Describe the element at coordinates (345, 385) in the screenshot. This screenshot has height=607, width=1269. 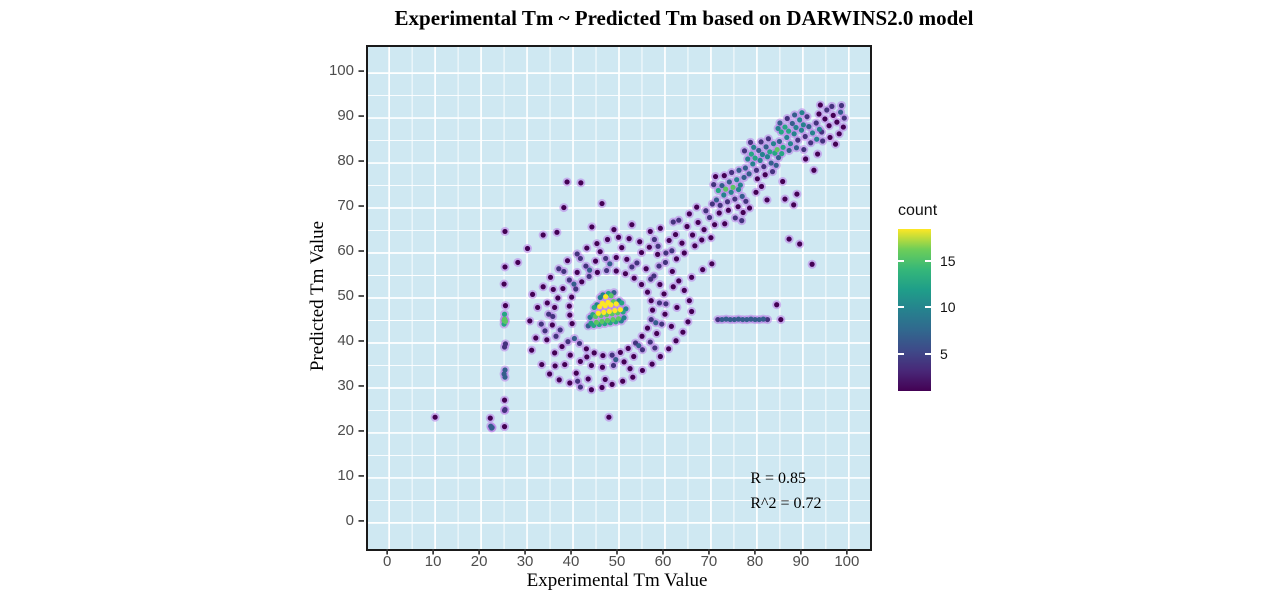
I see `y-axis-tick-label: 30` at that location.